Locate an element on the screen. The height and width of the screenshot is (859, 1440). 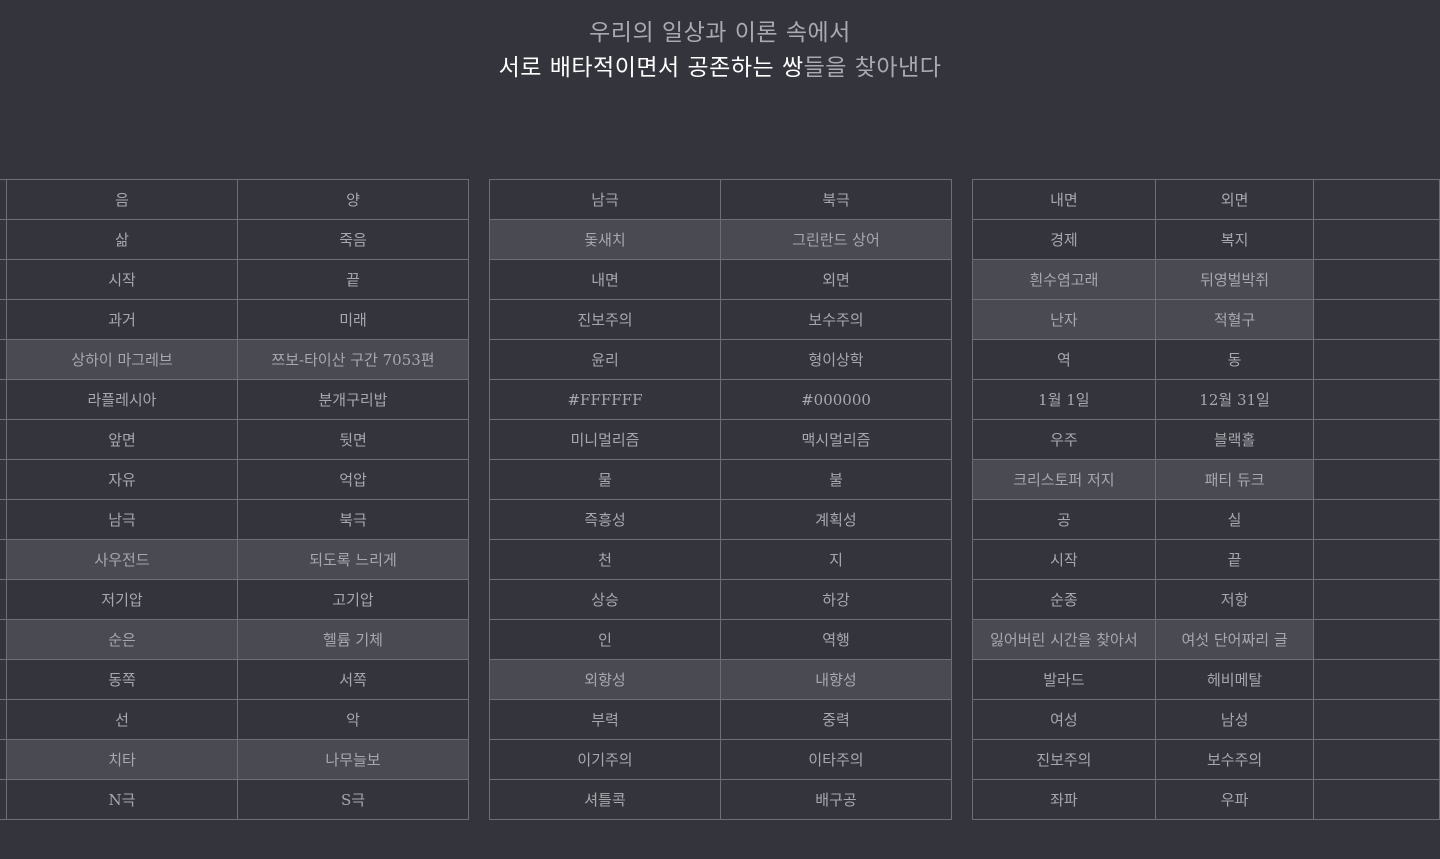
pair-cell-left: N극 is located at coordinates (122, 799).